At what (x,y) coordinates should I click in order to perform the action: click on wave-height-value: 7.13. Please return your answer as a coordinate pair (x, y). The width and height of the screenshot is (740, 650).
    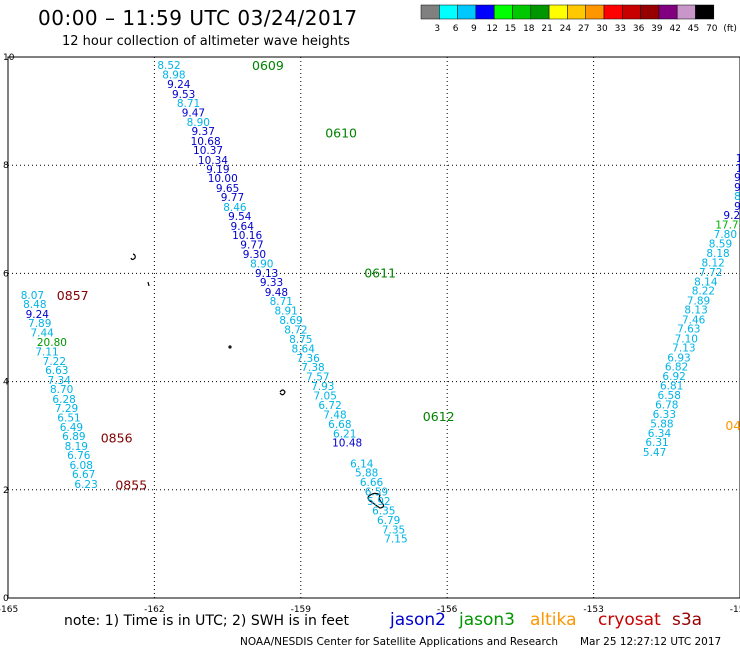
    Looking at the image, I should click on (683, 349).